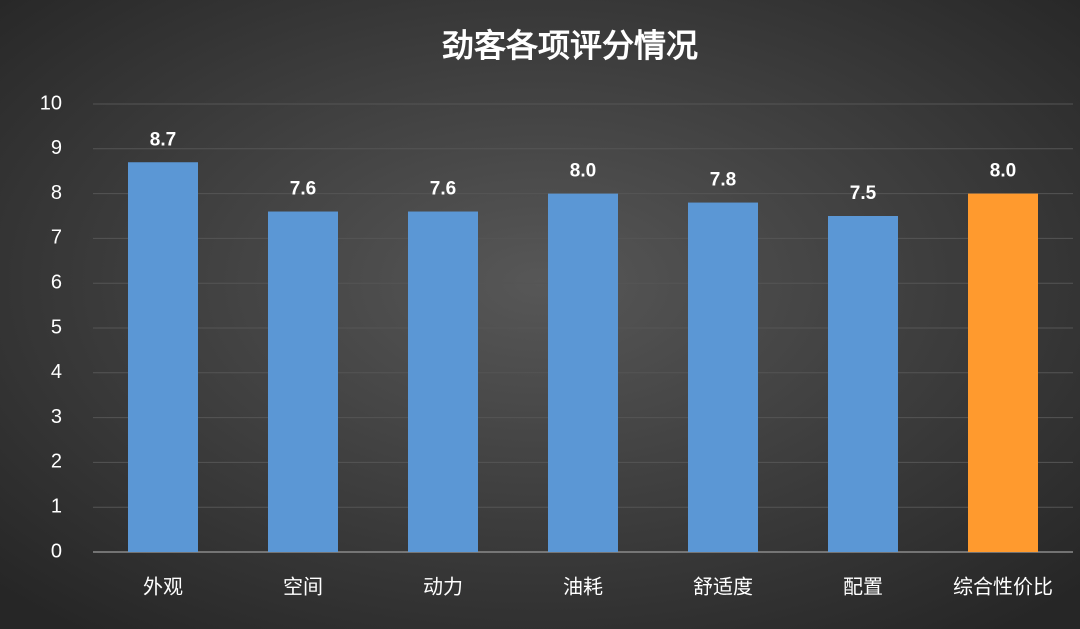 The height and width of the screenshot is (629, 1080). I want to click on y-tick-label: 7, so click(56, 238).